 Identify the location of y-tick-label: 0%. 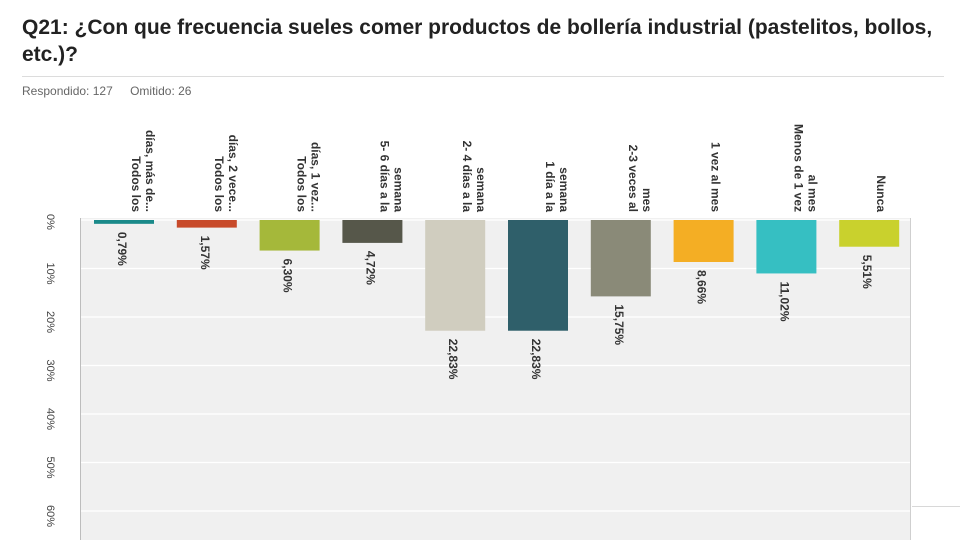
(50, 222).